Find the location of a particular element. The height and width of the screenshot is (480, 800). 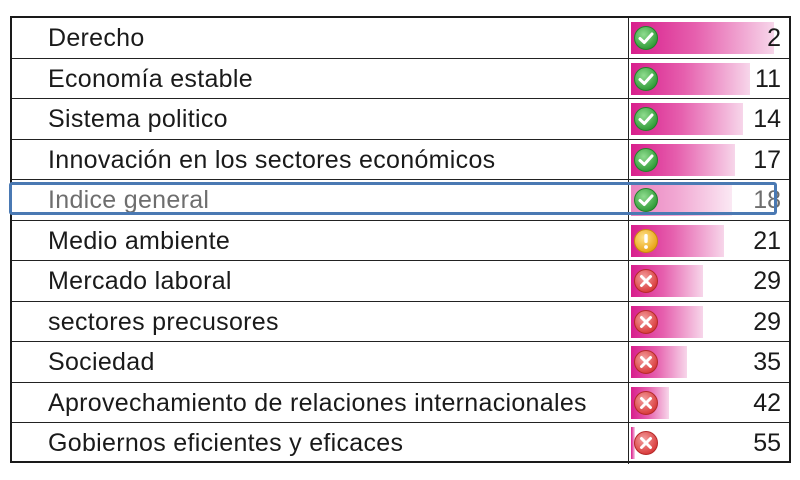

value-cell: 2 is located at coordinates (708, 38).